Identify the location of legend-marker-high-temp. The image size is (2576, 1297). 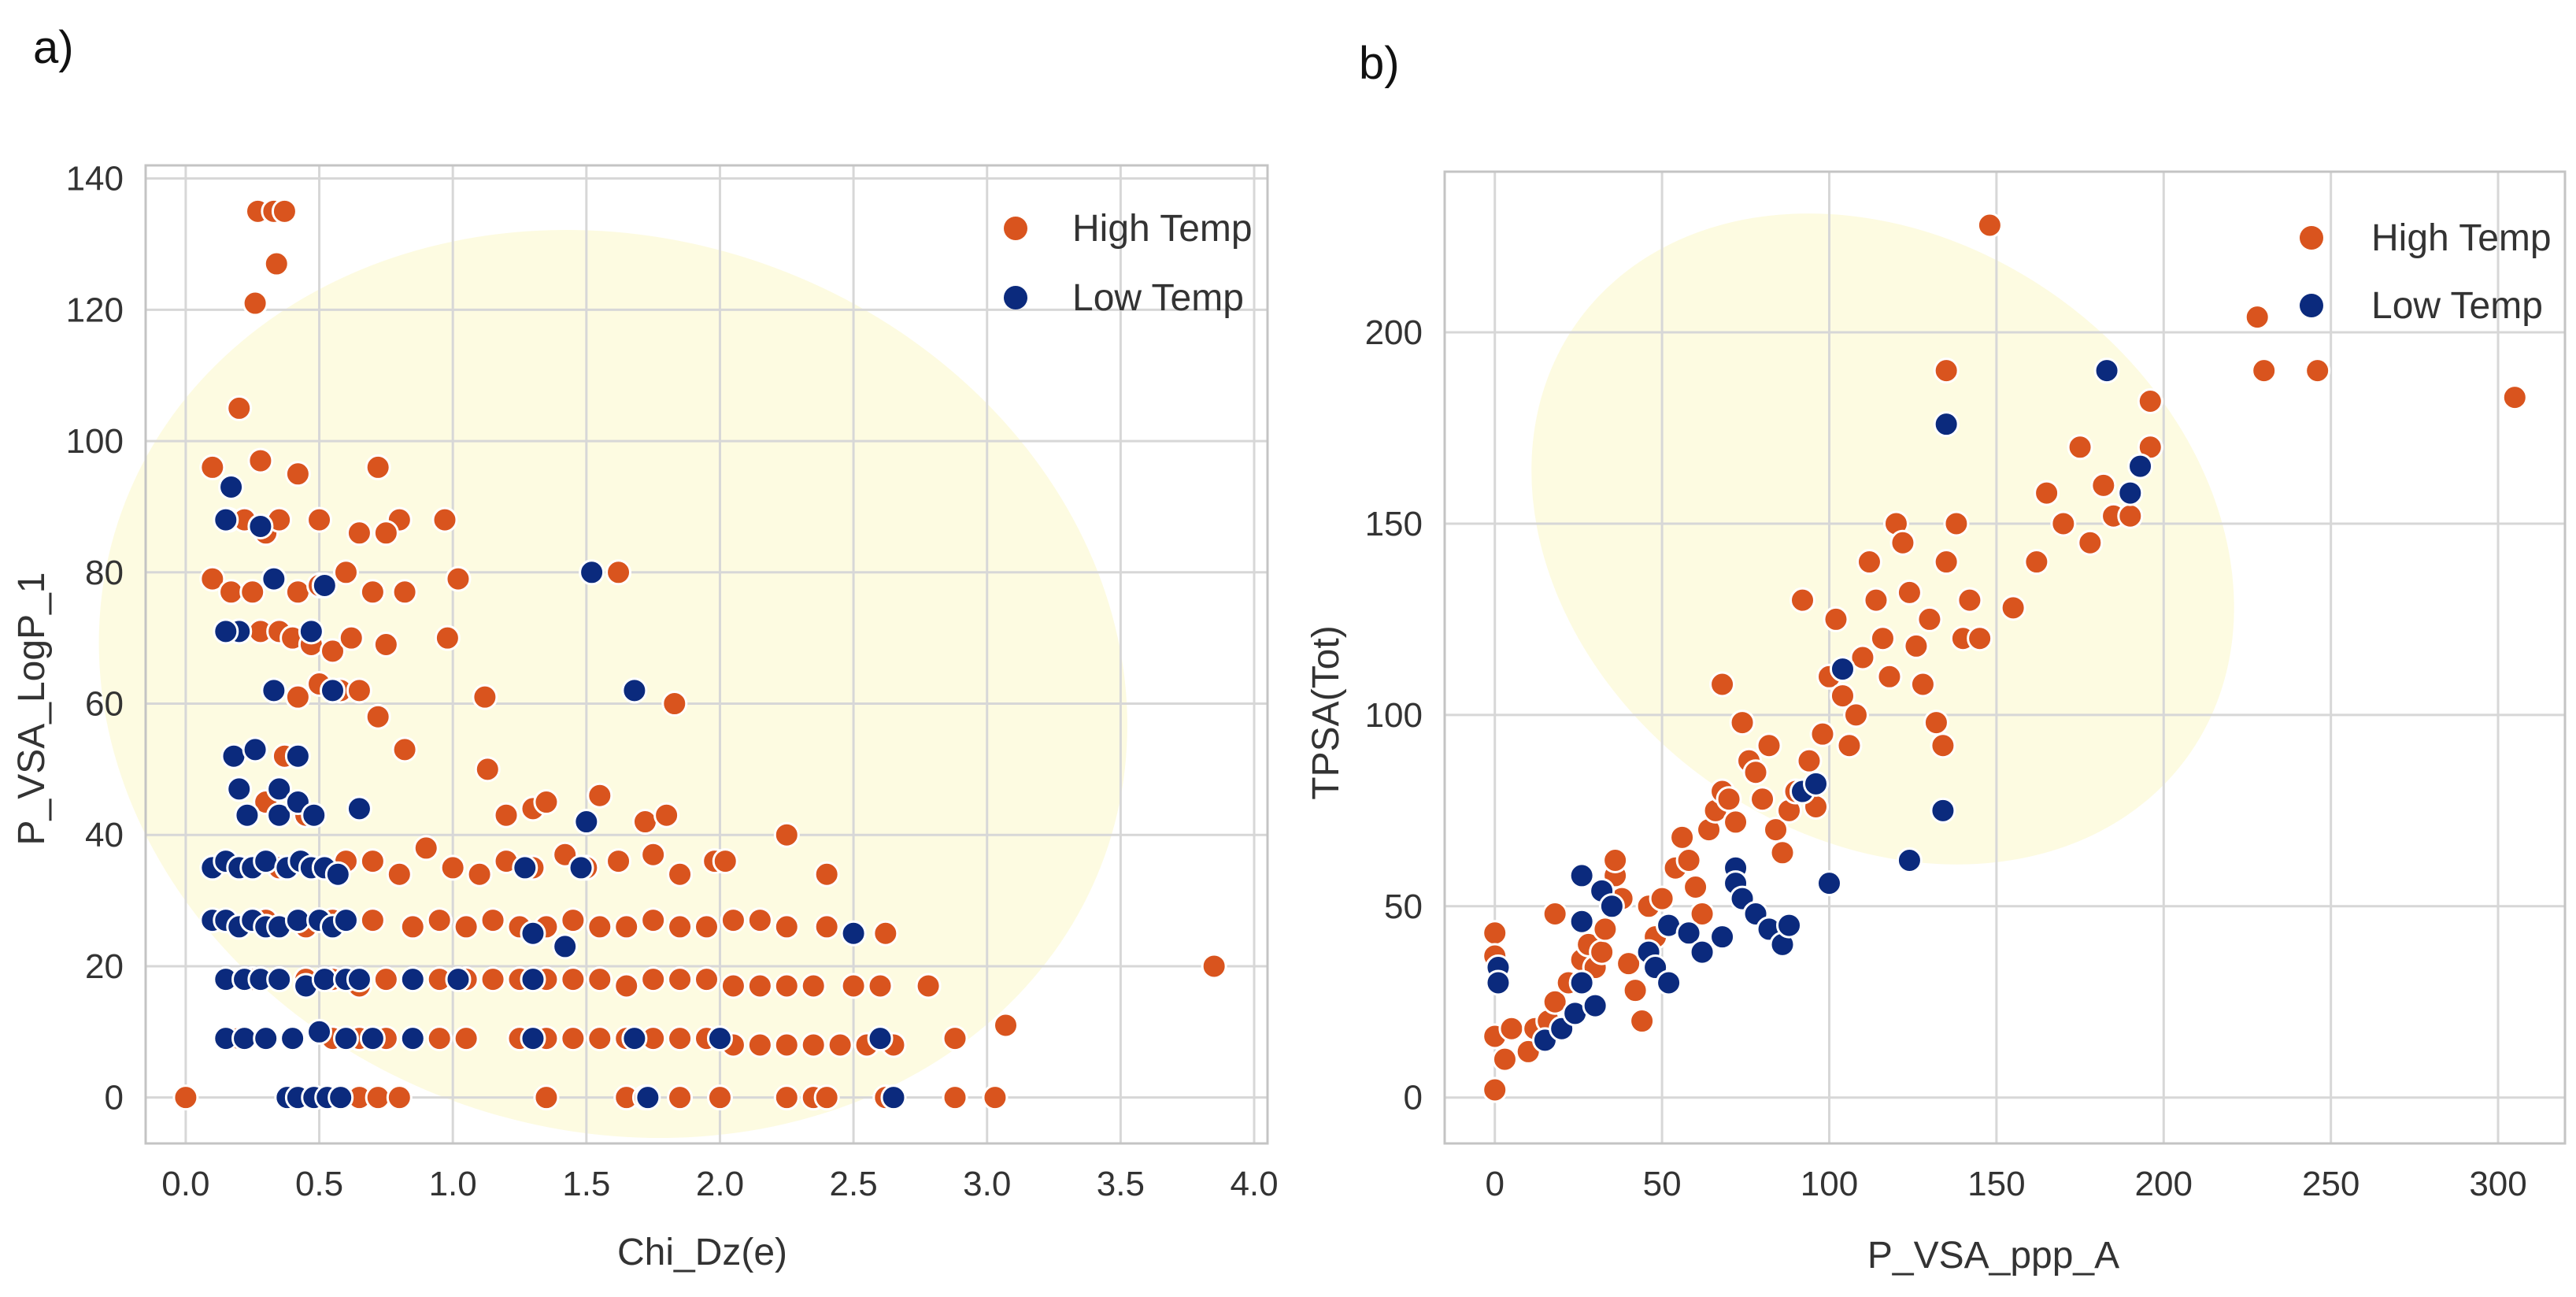
(2311, 238).